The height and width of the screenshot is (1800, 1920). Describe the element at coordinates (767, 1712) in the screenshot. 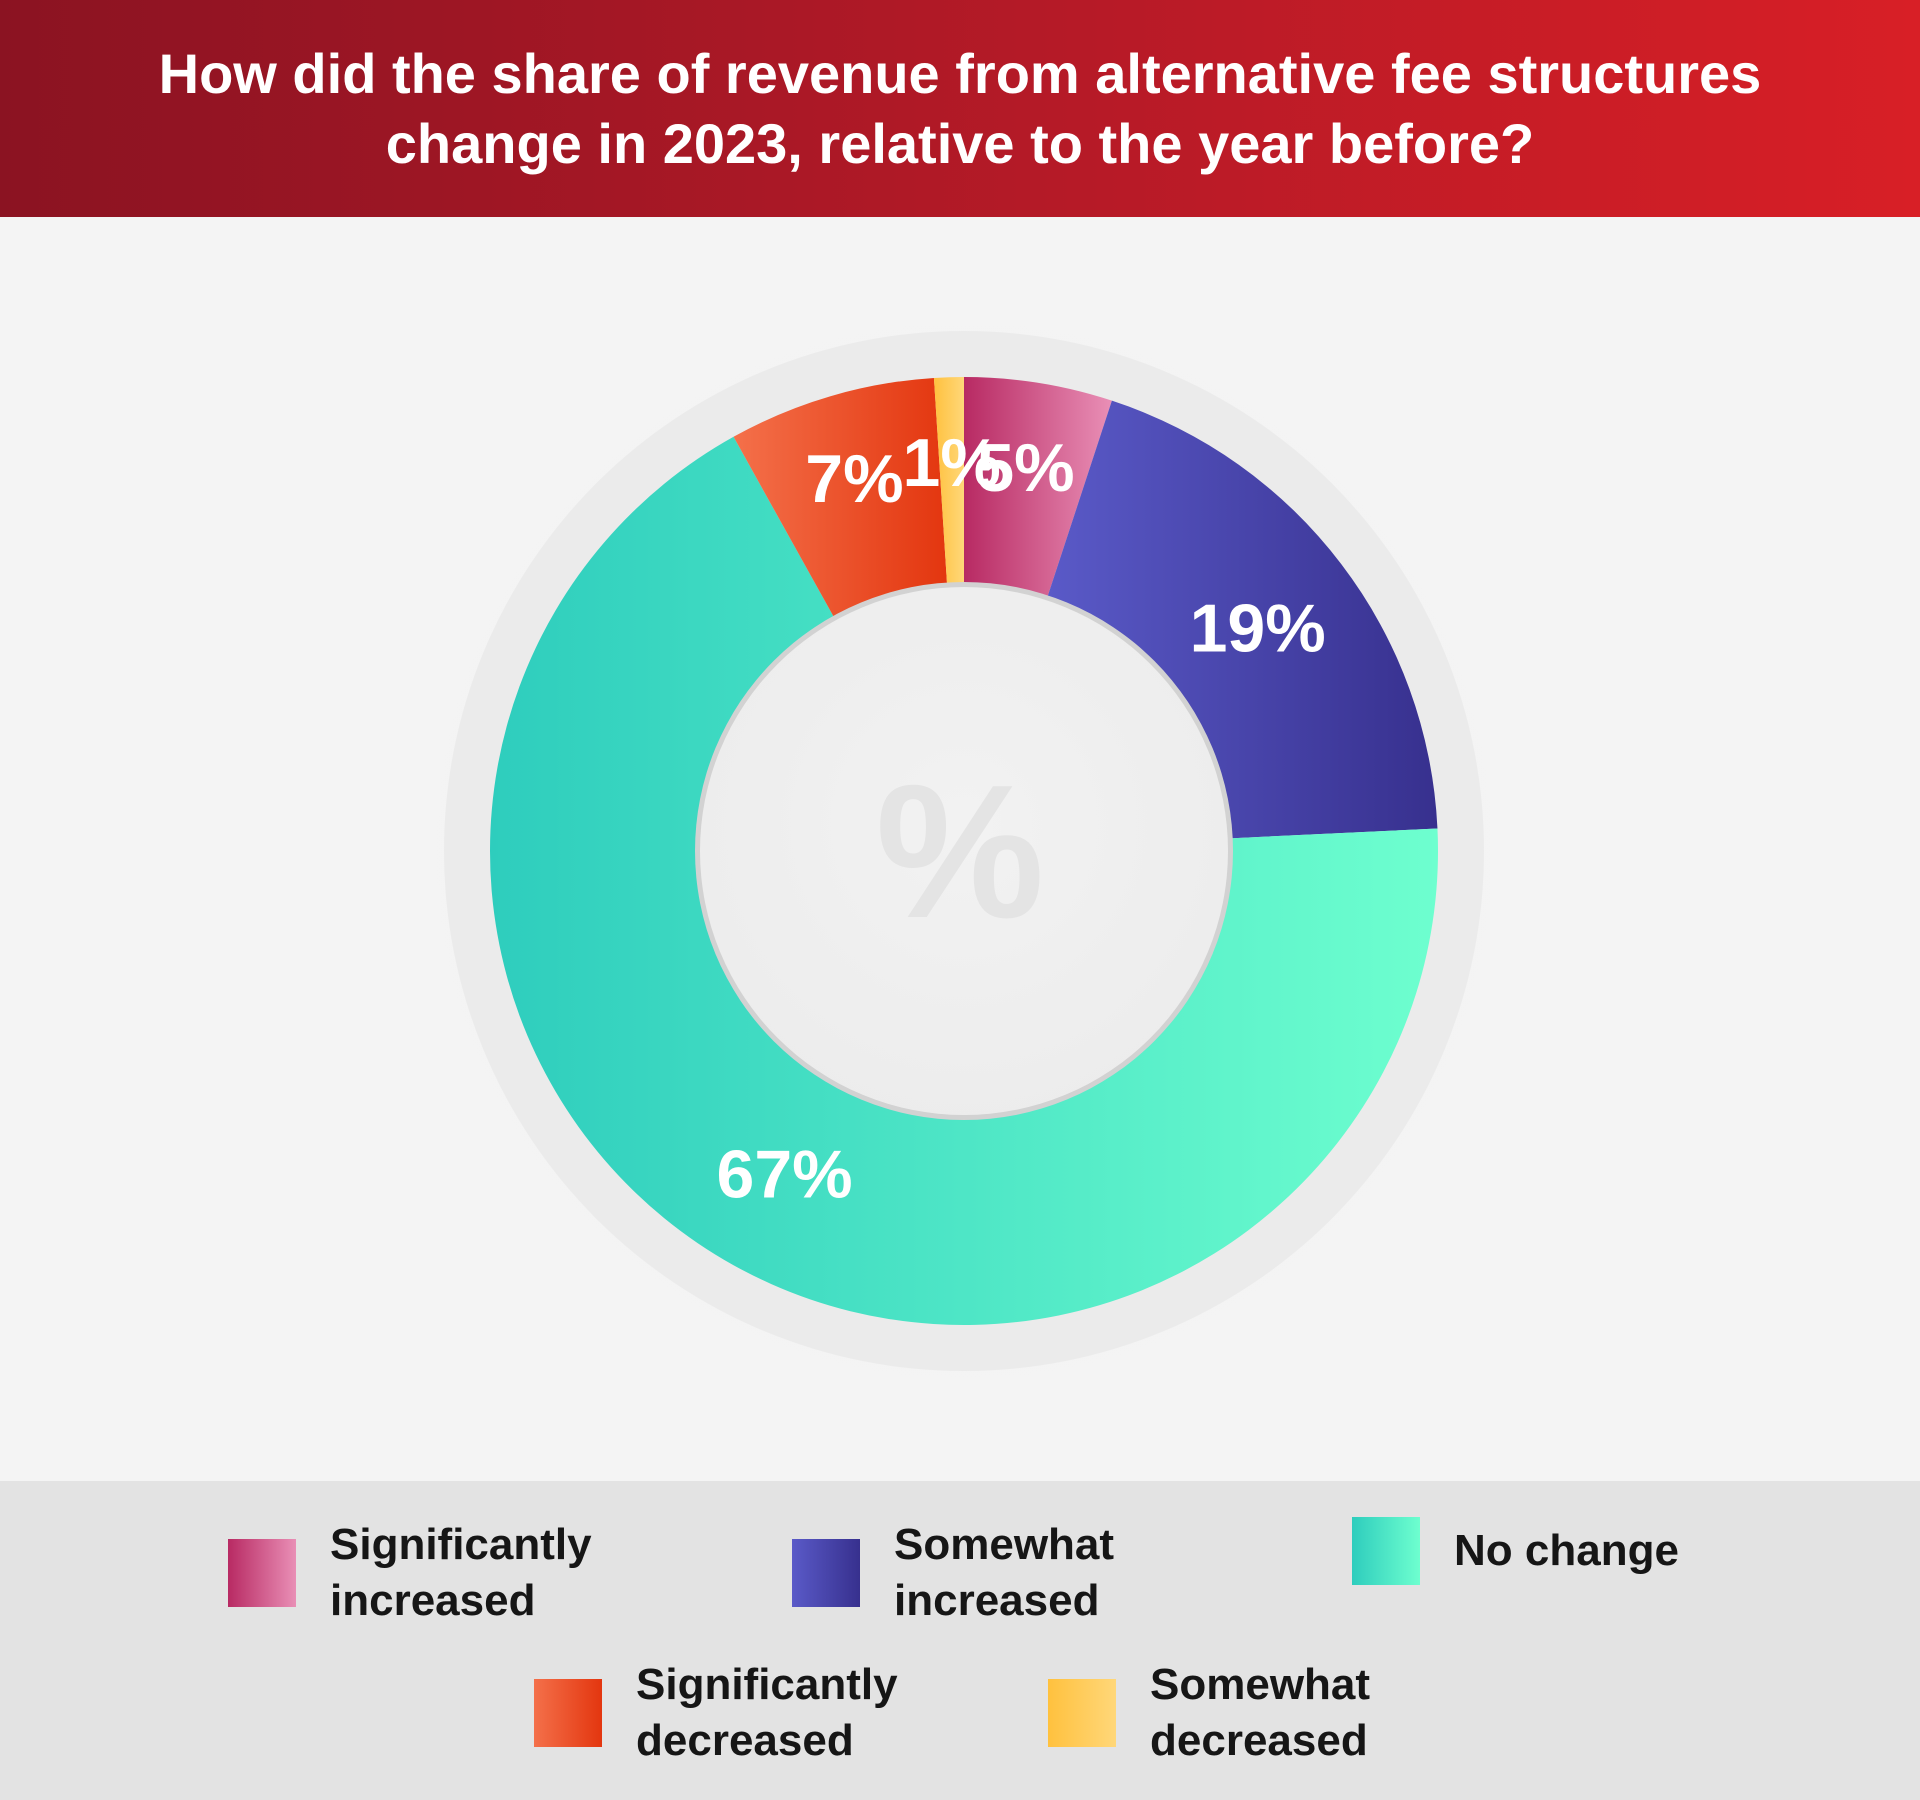

I see `legend-label: Significantly decreased` at that location.